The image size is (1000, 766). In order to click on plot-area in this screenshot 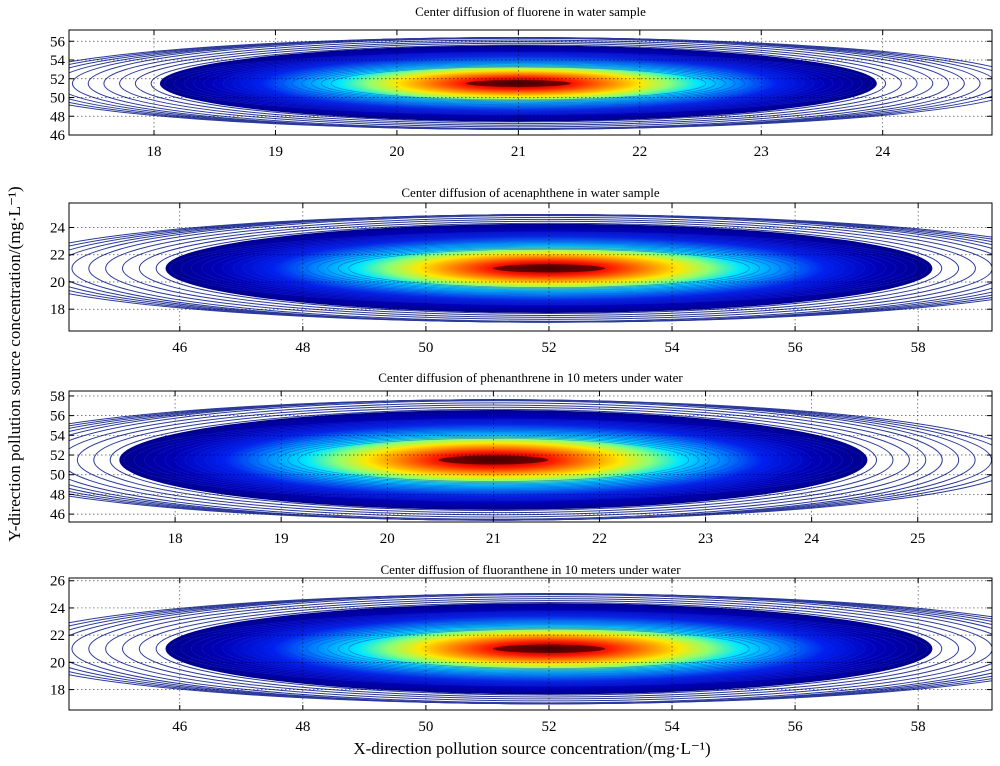, I will do `click(530, 82)`.